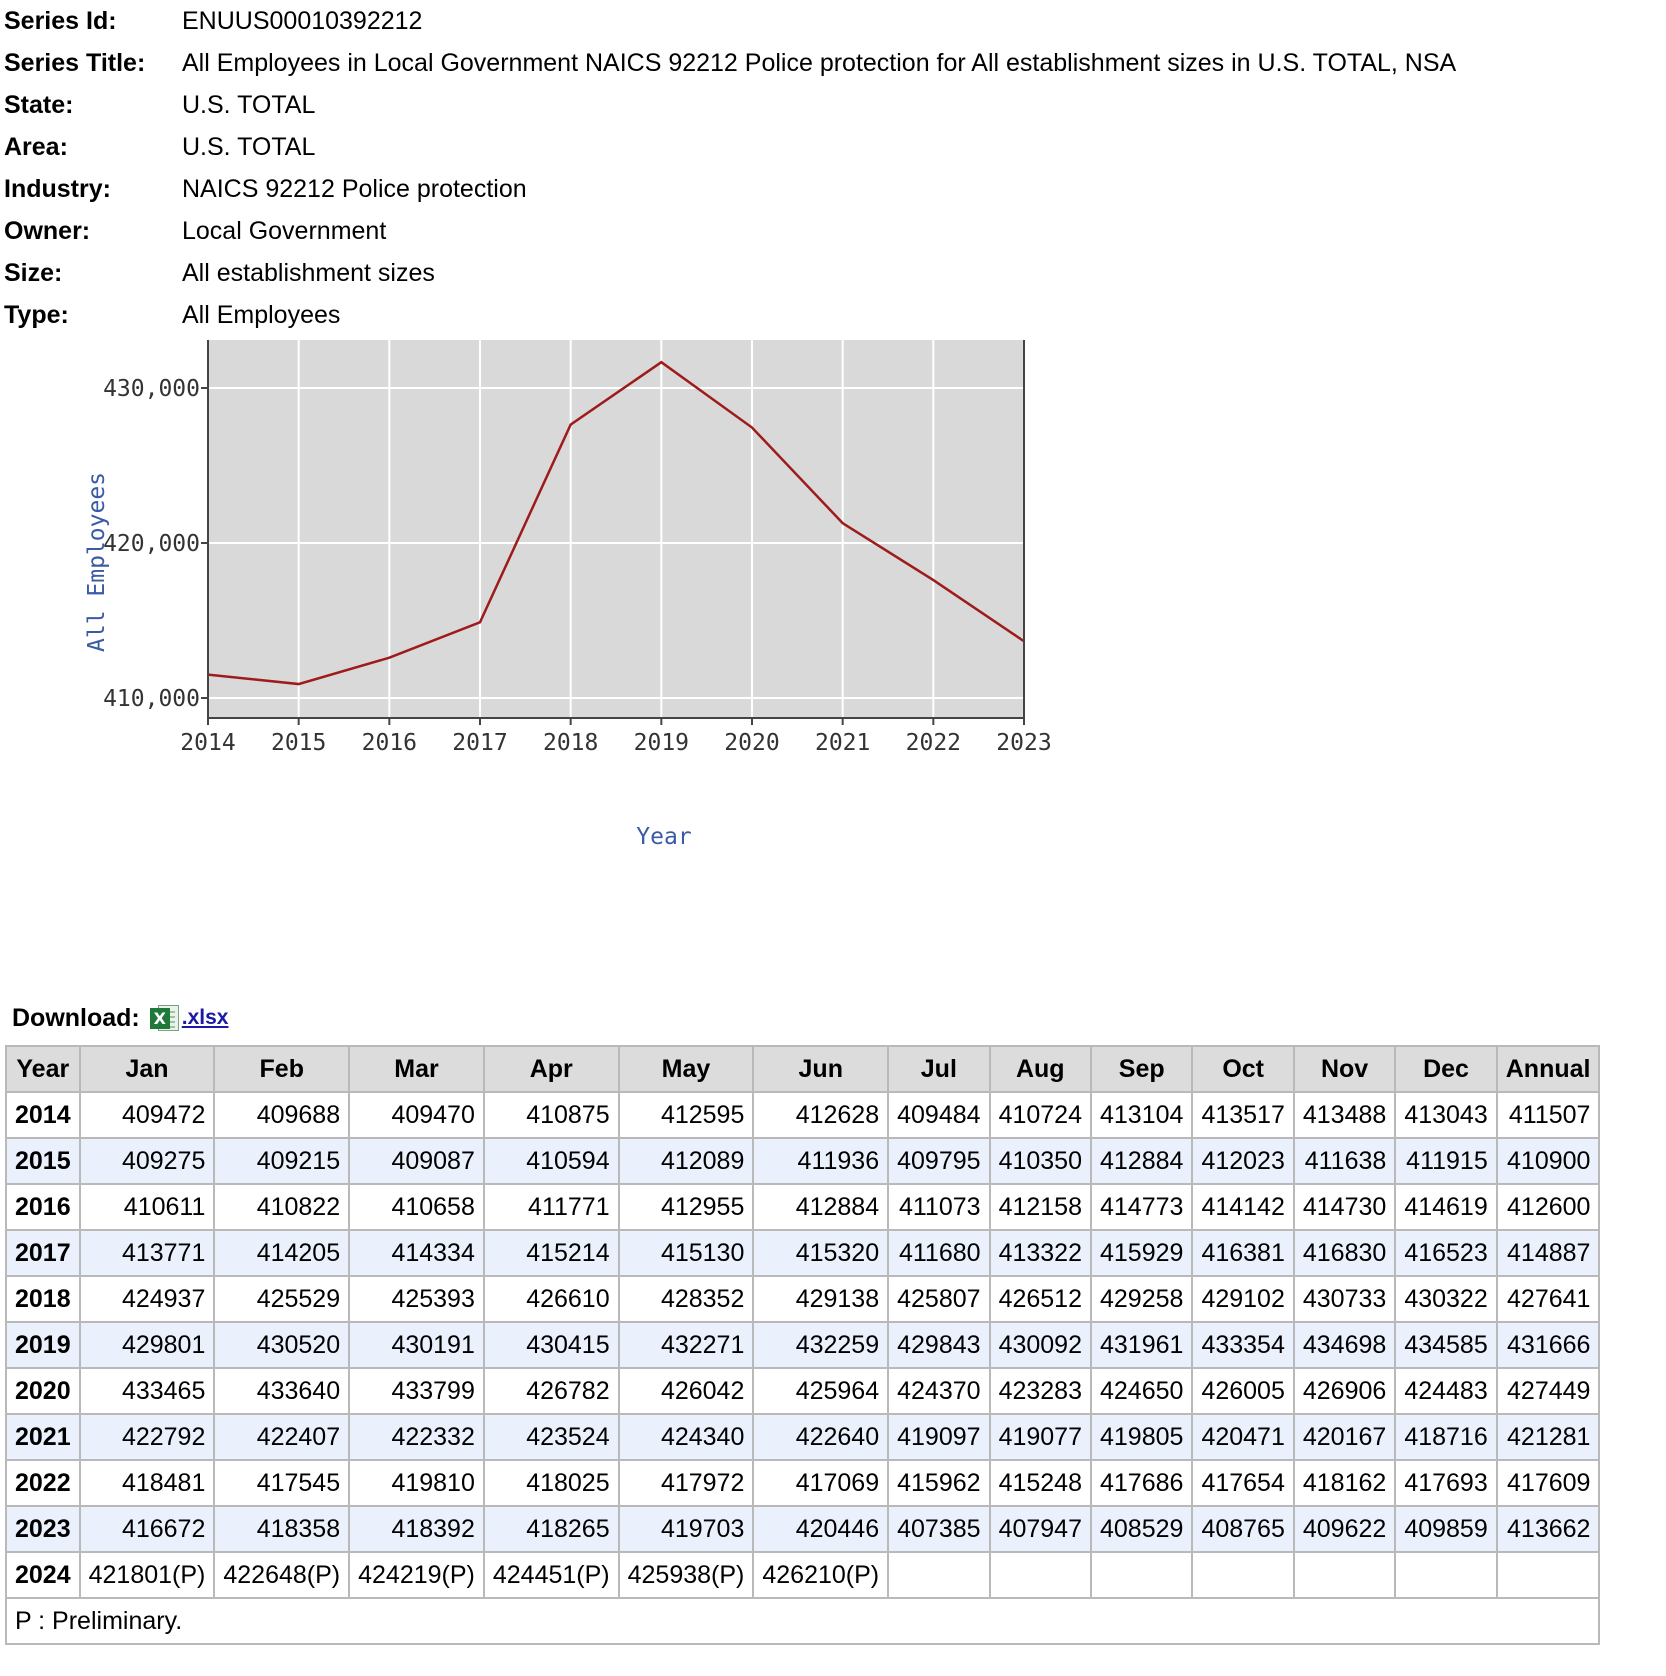  Describe the element at coordinates (282, 1391) in the screenshot. I see `table-cell: 433640` at that location.